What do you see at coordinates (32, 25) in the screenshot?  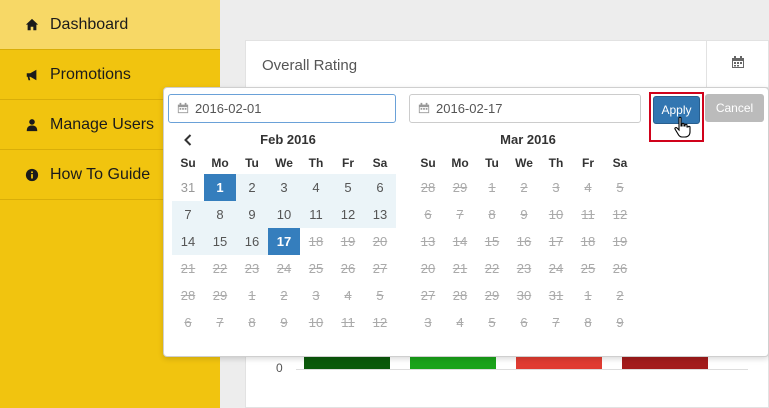 I see `home-icon` at bounding box center [32, 25].